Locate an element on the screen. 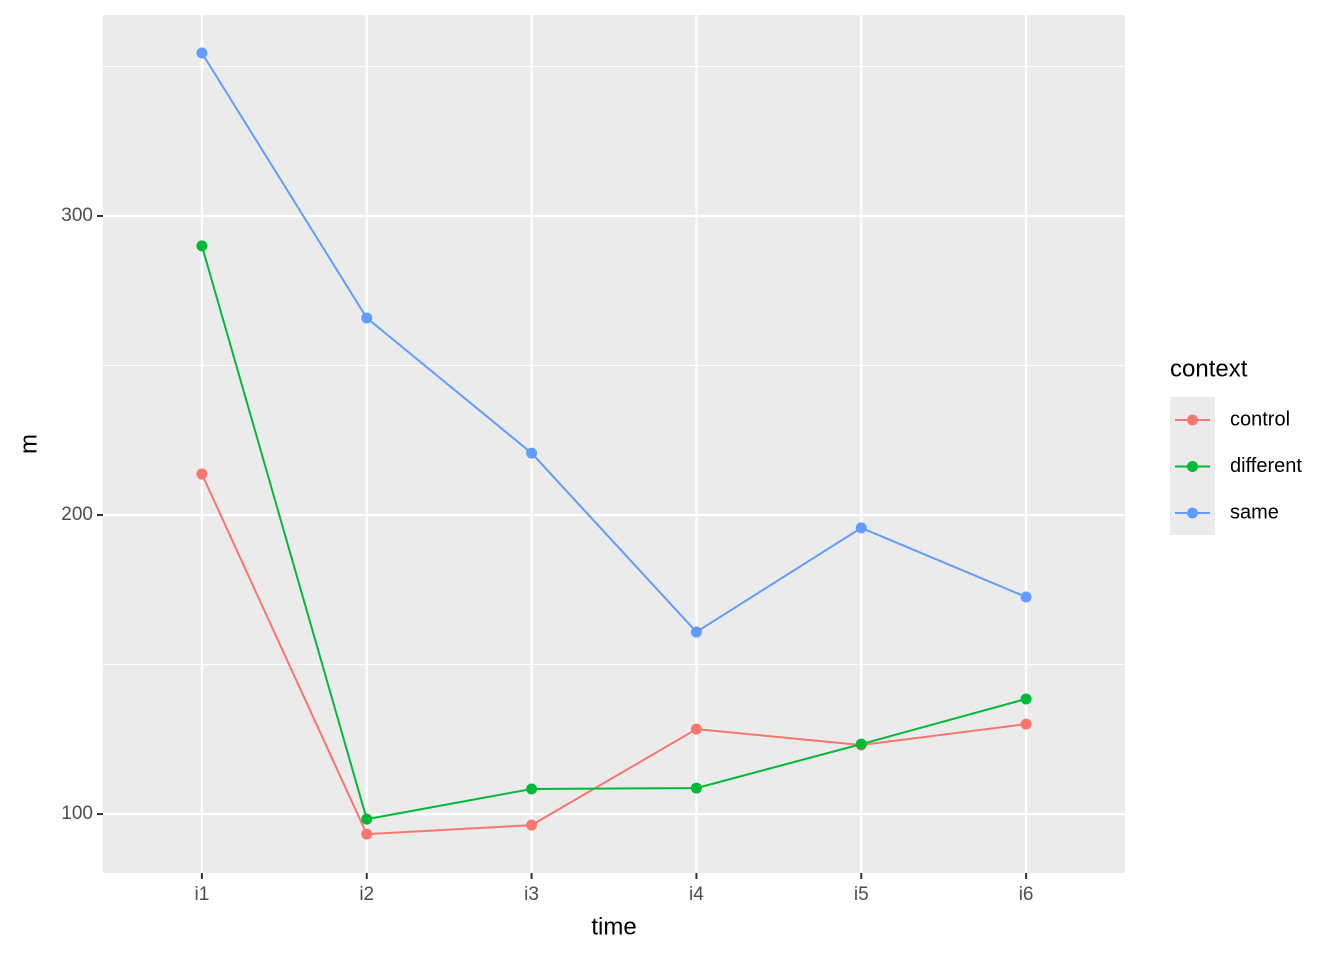 This screenshot has height=960, width=1344. x-tick-label: i2 is located at coordinates (366, 894).